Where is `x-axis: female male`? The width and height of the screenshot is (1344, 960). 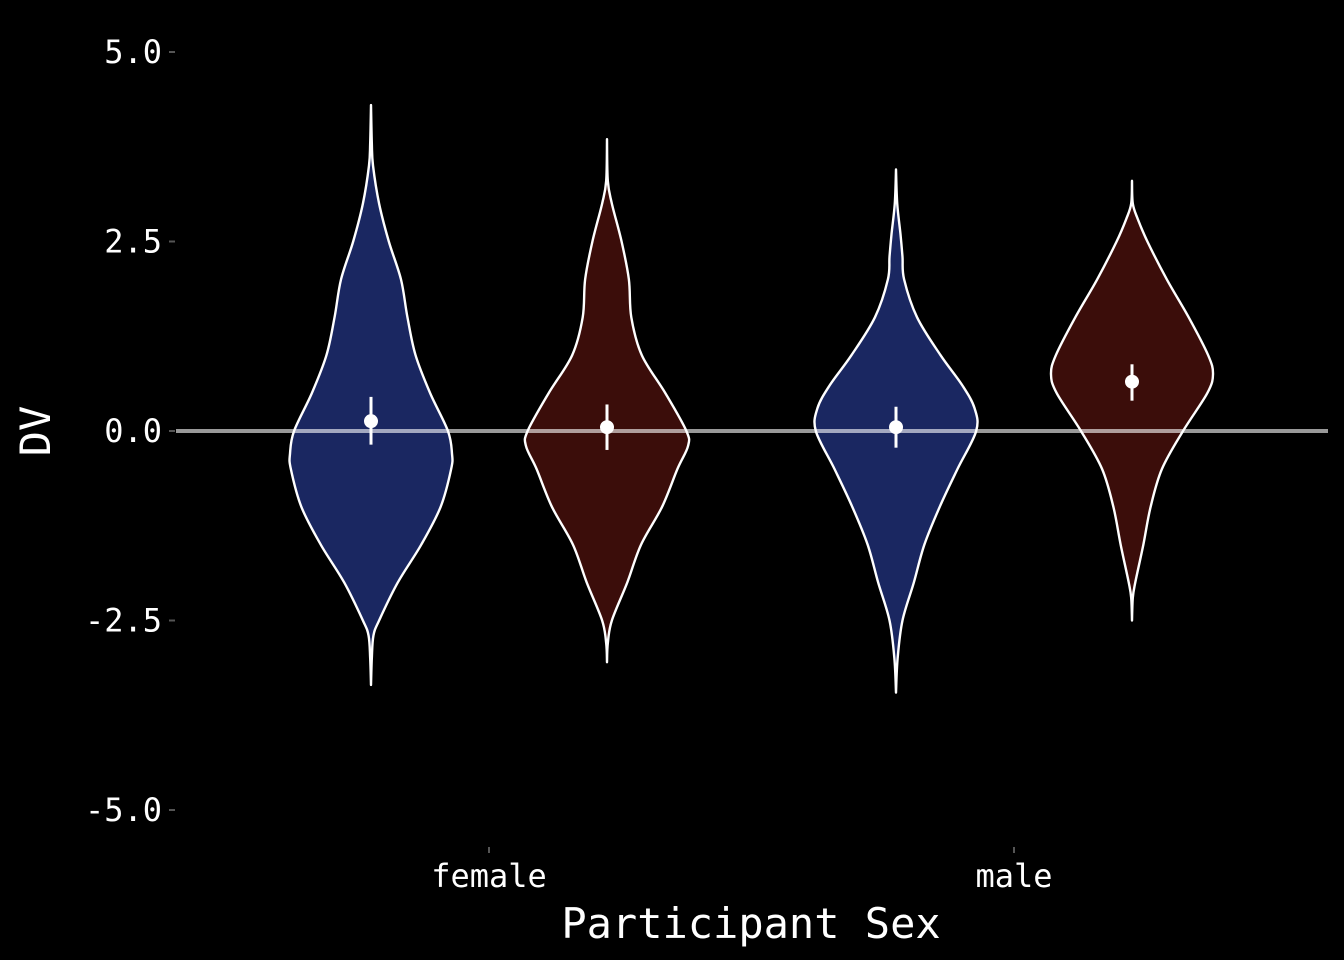 x-axis: female male is located at coordinates (742, 871).